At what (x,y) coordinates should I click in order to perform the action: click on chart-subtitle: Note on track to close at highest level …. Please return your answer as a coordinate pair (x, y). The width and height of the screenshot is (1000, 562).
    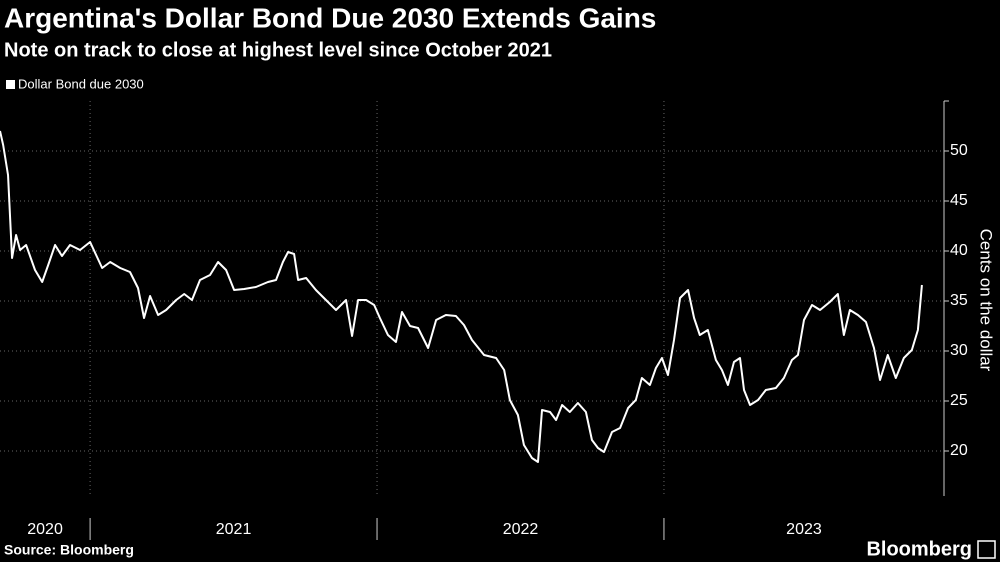
    Looking at the image, I should click on (278, 50).